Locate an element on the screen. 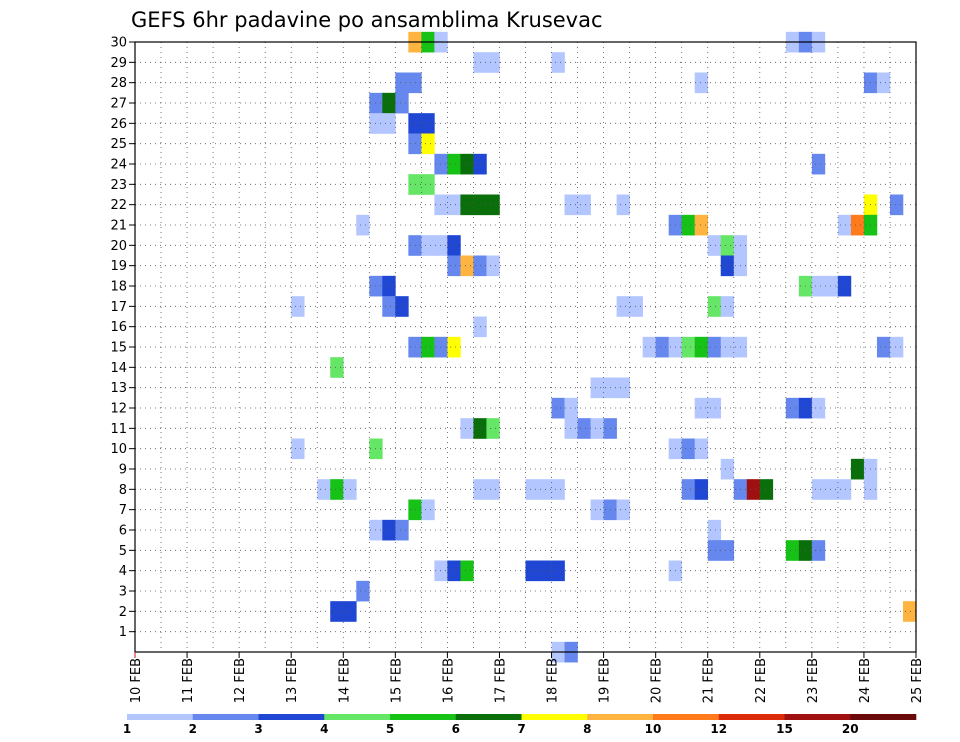 The width and height of the screenshot is (960, 742). x-tick-label: 17 FEB is located at coordinates (500, 680).